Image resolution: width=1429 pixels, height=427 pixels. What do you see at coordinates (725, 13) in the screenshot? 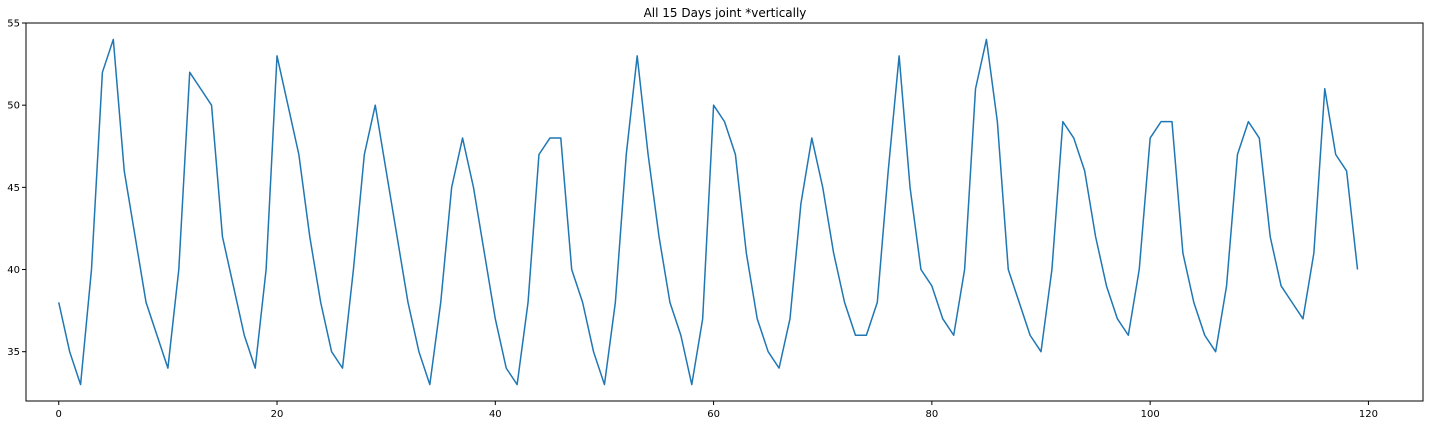
I see `chart-title: All 15 Days joint *vertically` at bounding box center [725, 13].